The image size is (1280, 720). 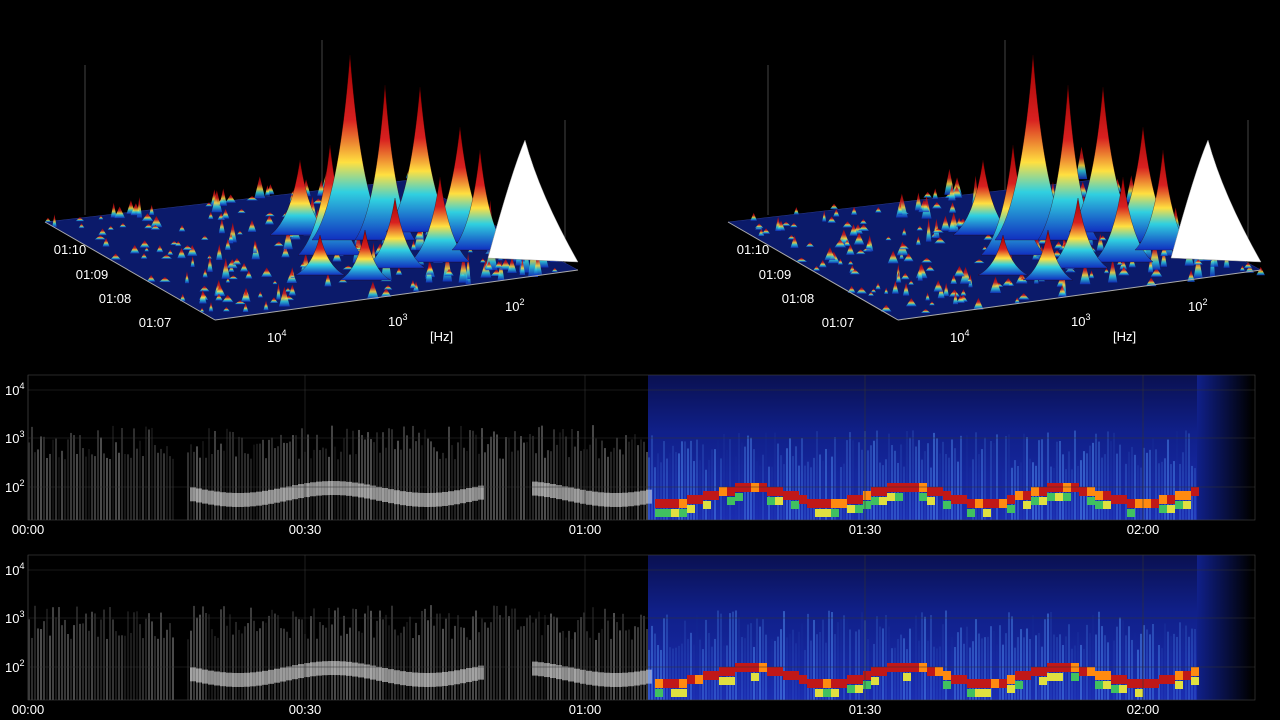 I want to click on time-tick-label: 01:10, so click(x=753, y=249).